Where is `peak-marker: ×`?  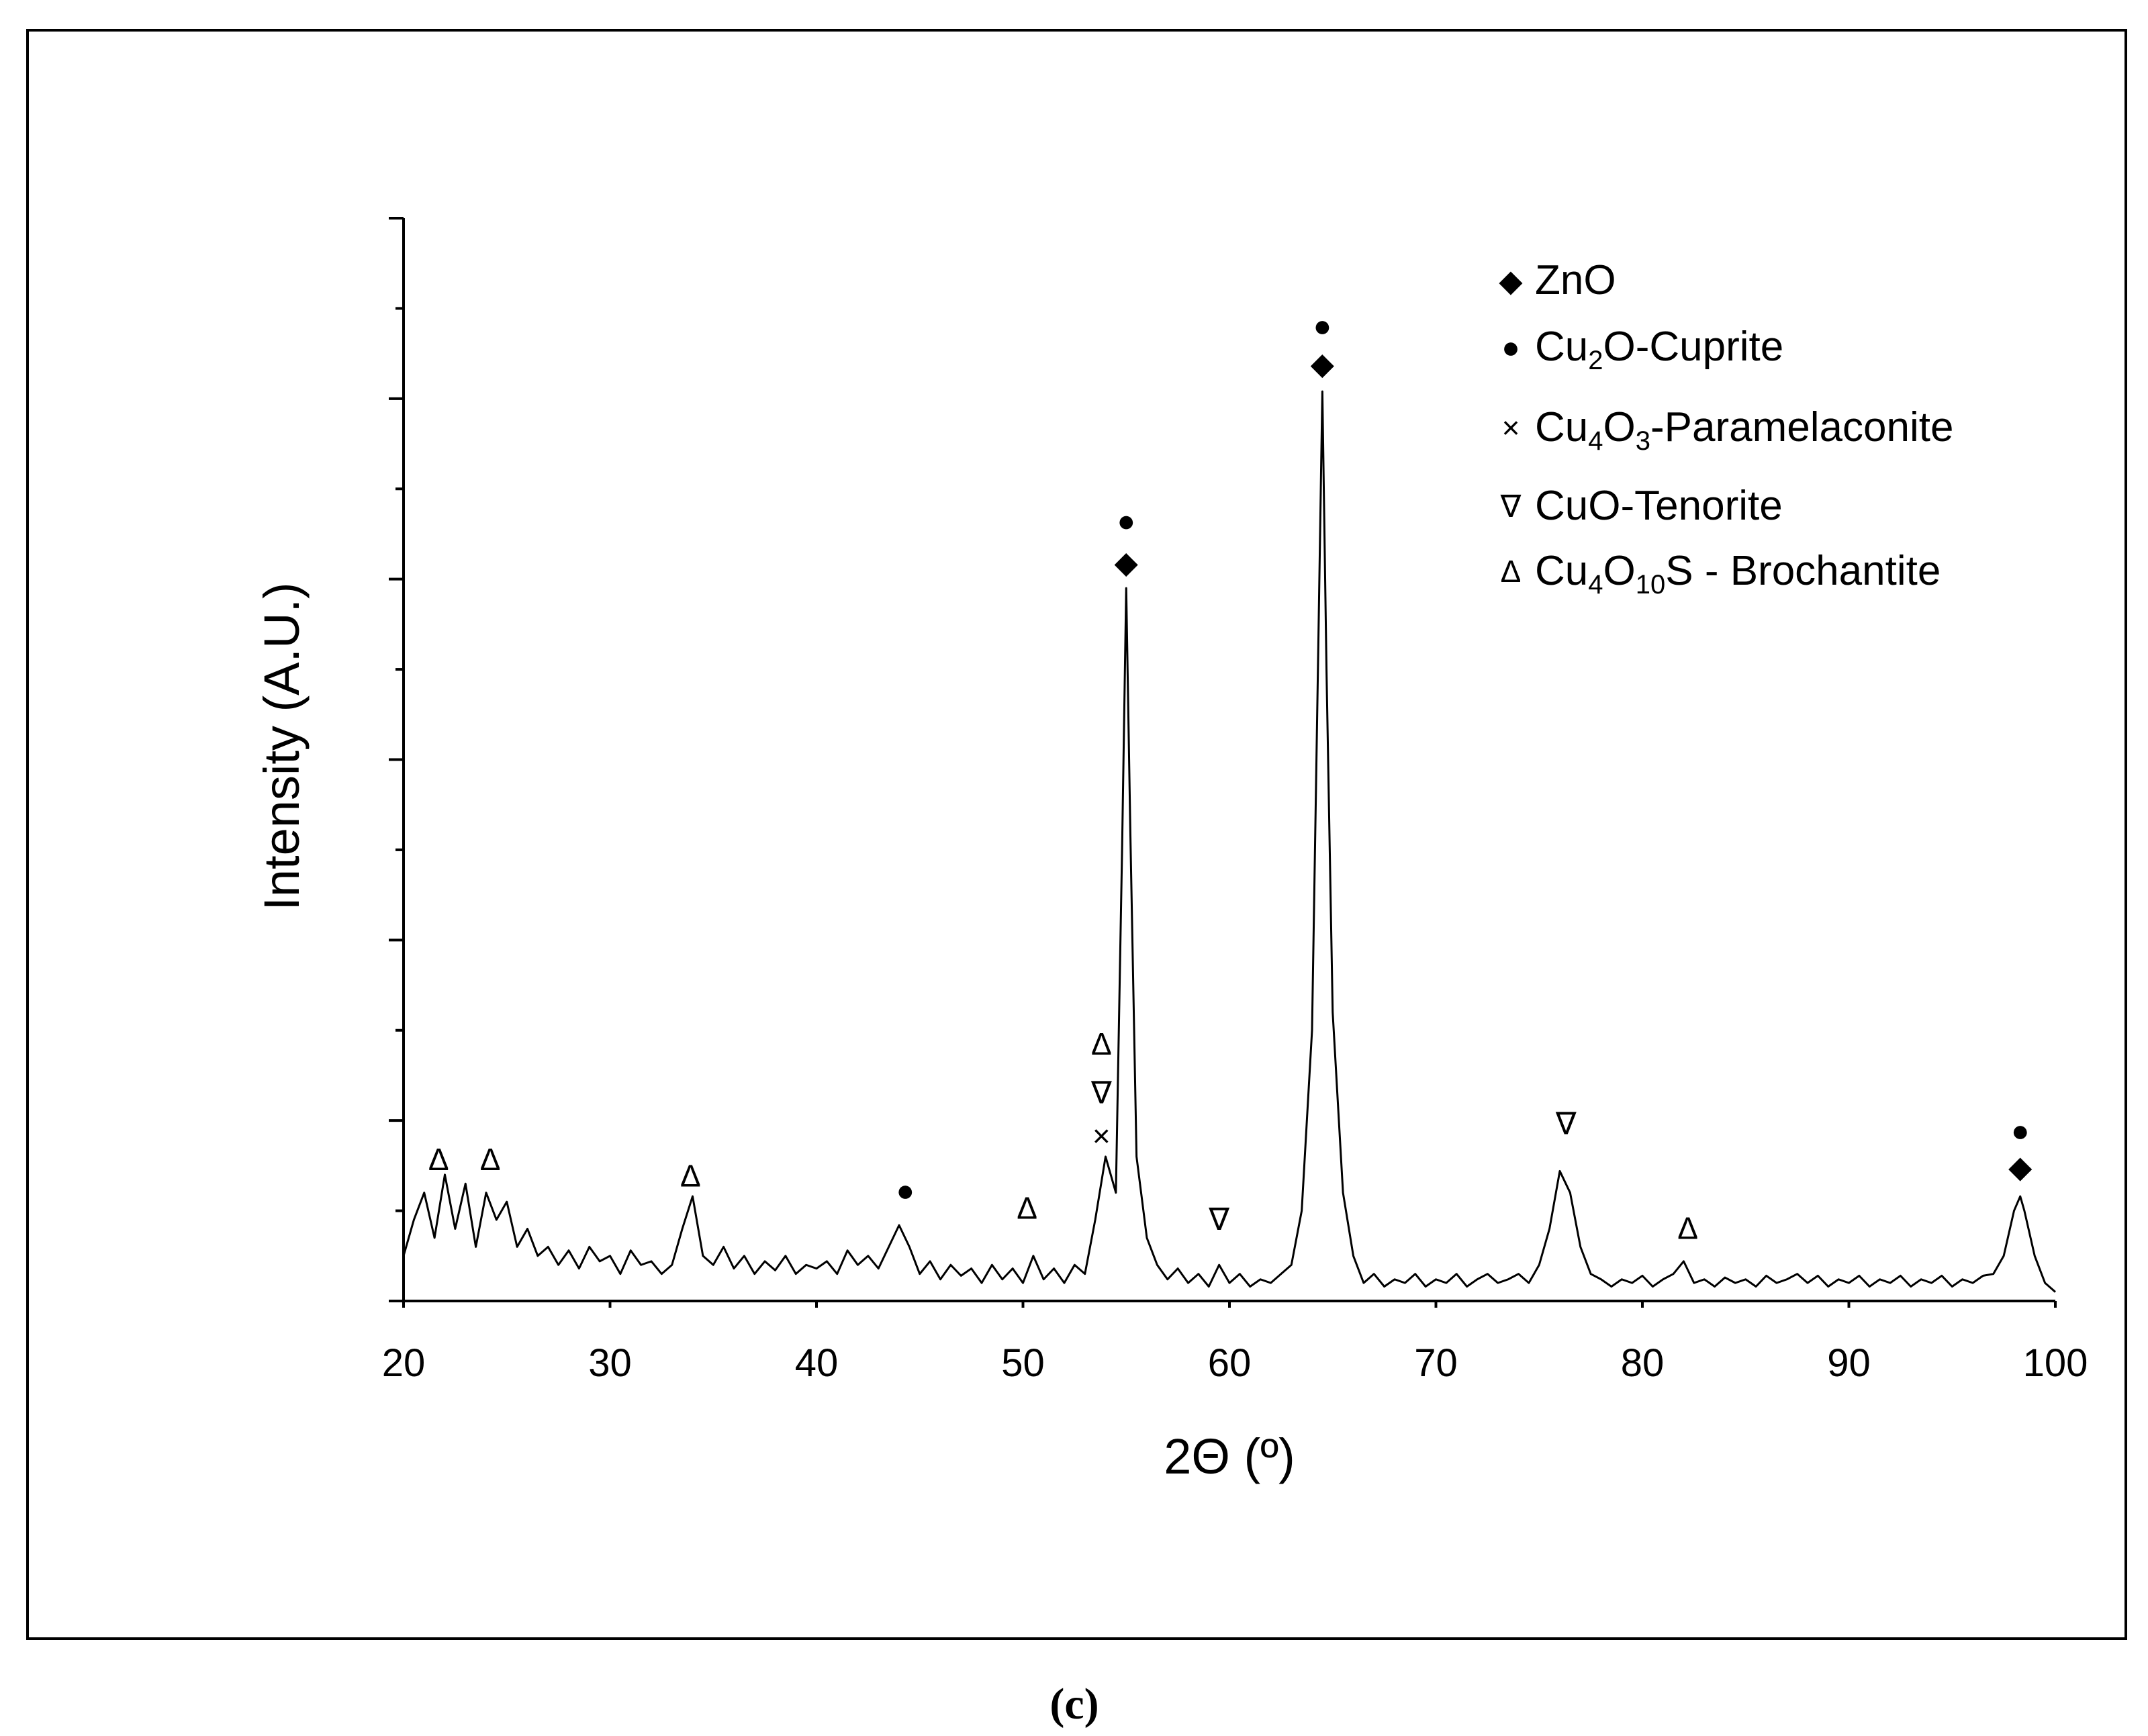 peak-marker: × is located at coordinates (1101, 1135).